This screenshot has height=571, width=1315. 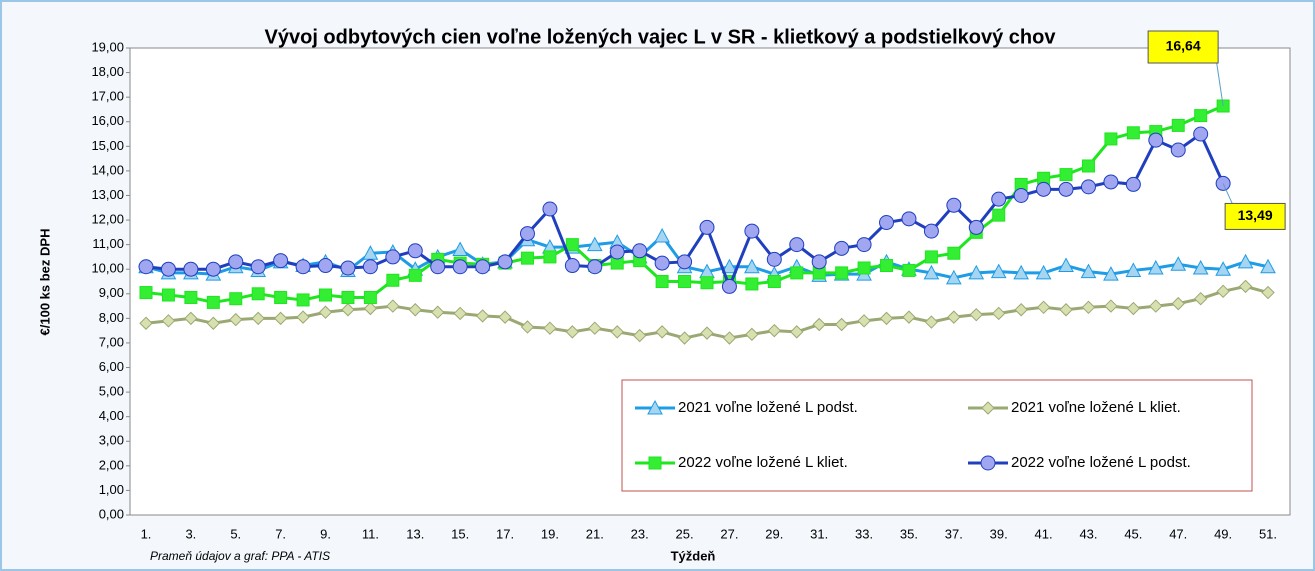 I want to click on x-tick-label: 17., so click(x=505, y=533).